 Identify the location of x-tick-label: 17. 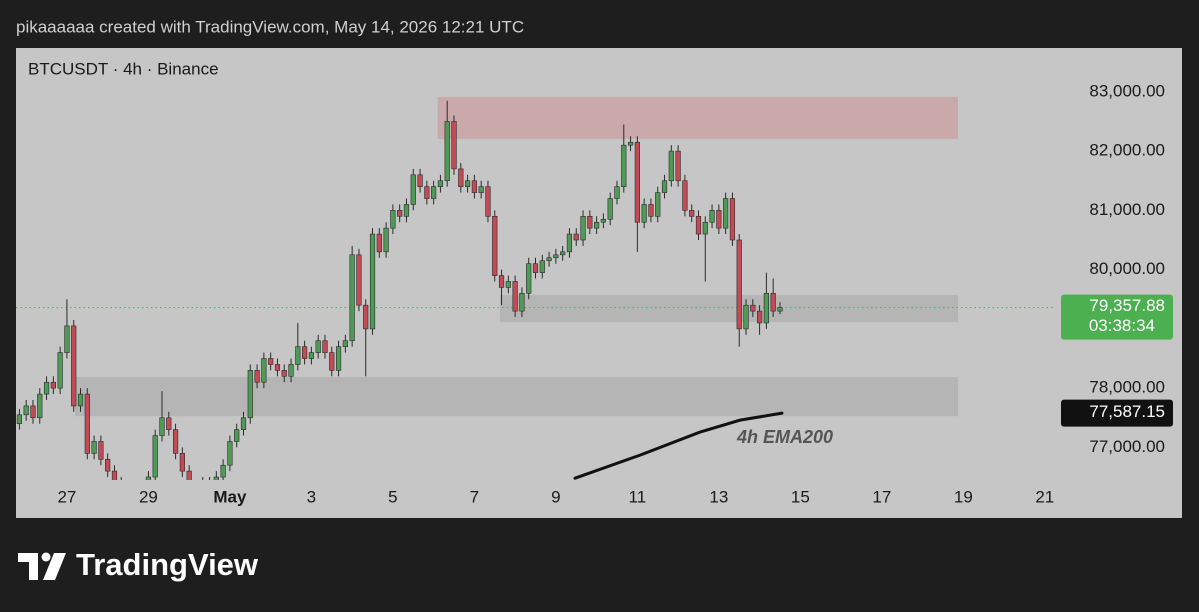
(881, 496).